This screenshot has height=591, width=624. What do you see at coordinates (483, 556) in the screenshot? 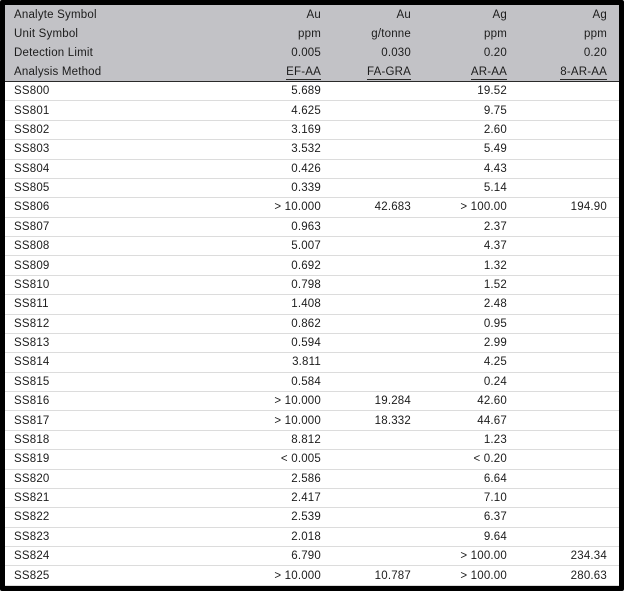
I see `result-value-col3: > 100.00` at bounding box center [483, 556].